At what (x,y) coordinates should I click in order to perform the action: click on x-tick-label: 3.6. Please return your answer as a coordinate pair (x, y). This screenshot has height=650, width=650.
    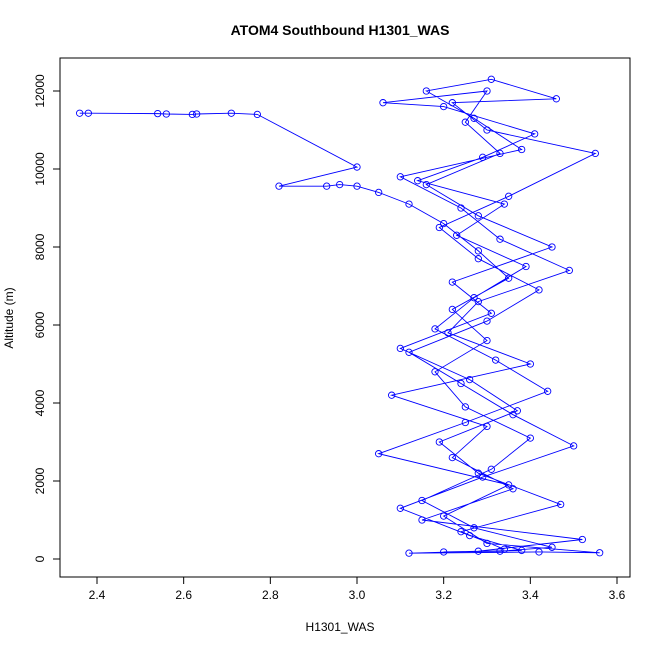
    Looking at the image, I should click on (617, 595).